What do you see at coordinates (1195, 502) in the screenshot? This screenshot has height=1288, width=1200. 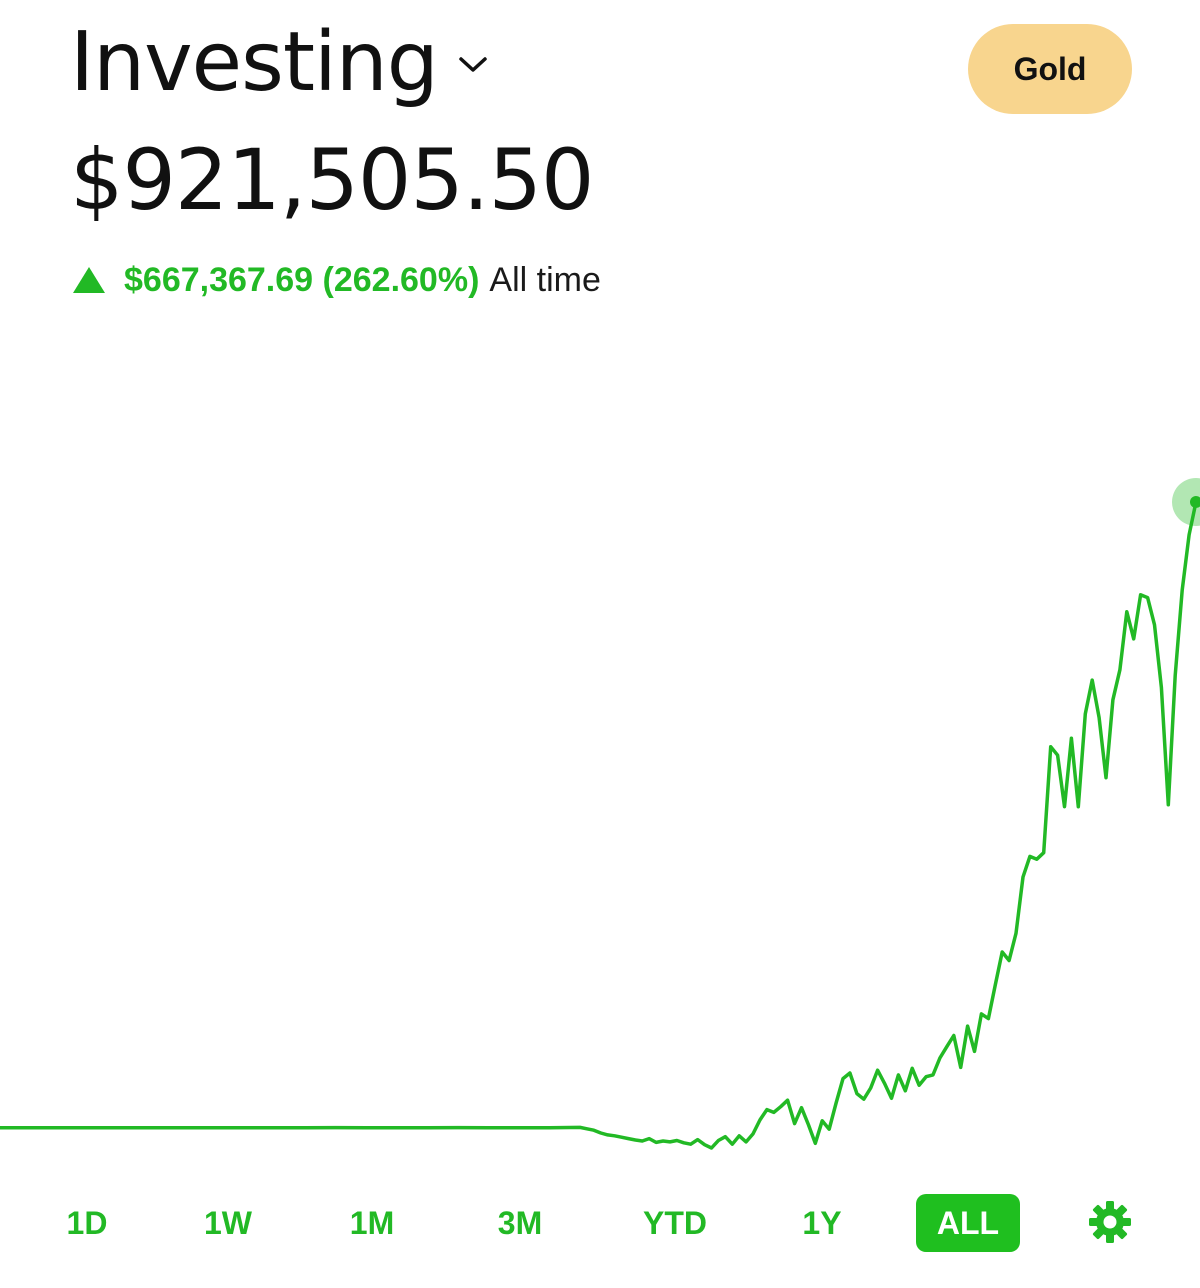 I see `current-point` at bounding box center [1195, 502].